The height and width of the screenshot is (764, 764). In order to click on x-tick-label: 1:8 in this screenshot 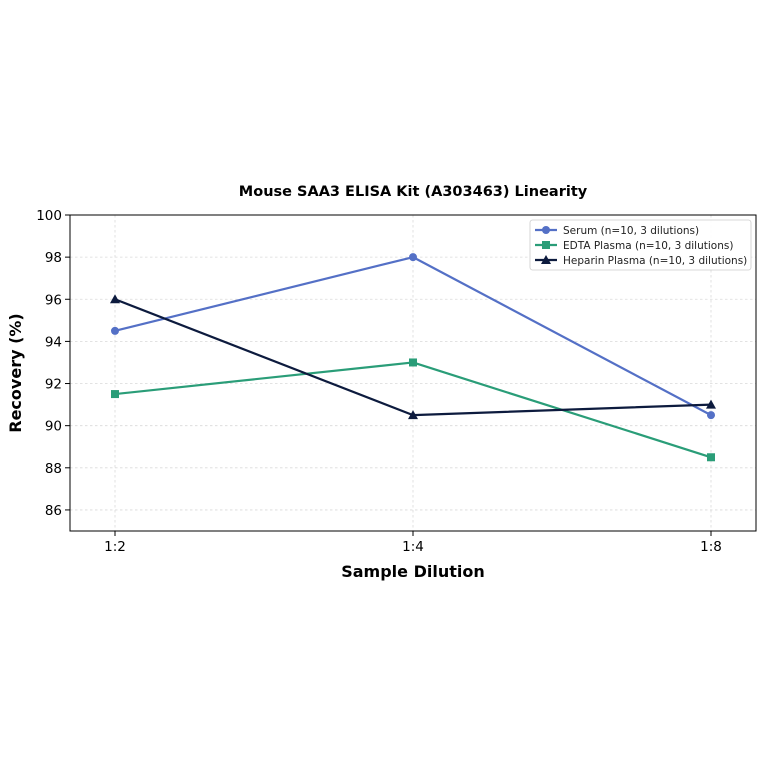, I will do `click(711, 547)`.